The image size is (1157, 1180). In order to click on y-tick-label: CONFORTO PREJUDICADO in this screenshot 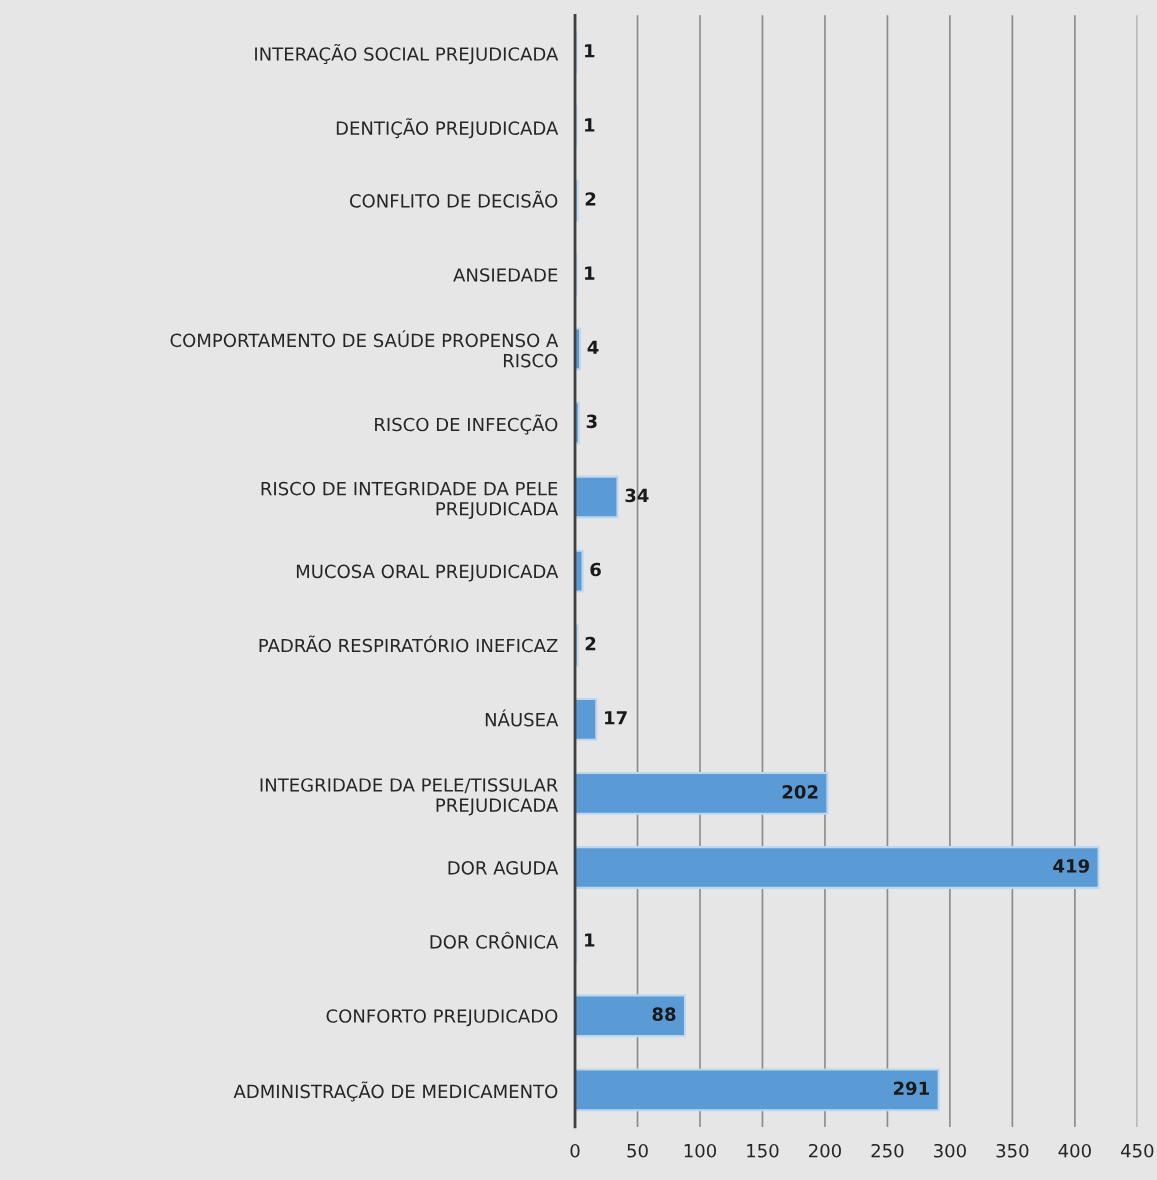, I will do `click(442, 1018)`.